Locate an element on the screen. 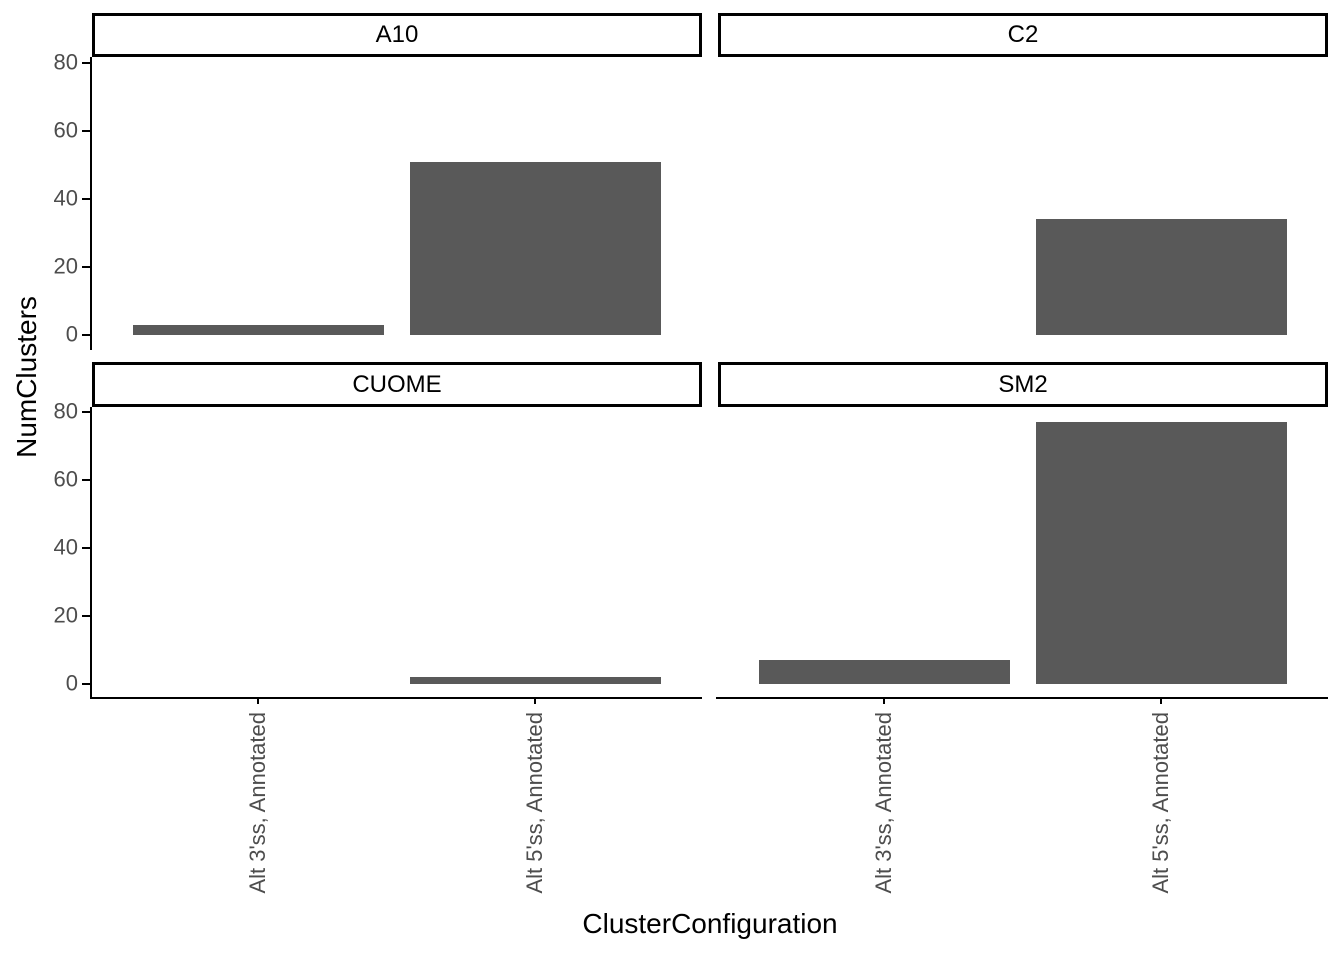  facet-strip-sm2: SM2 is located at coordinates (1023, 384).